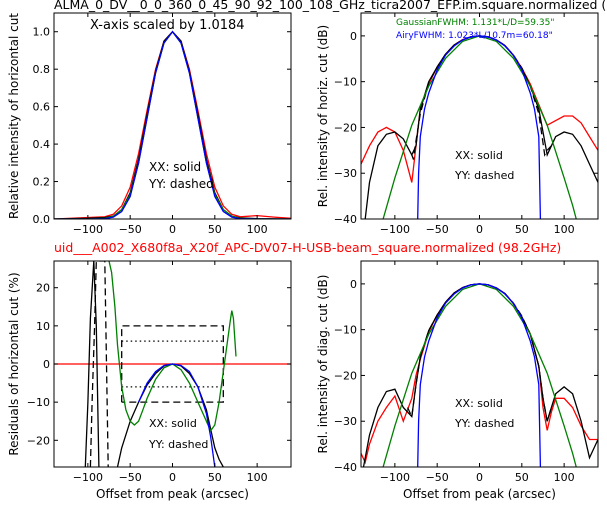  Describe the element at coordinates (475, 23) in the screenshot. I see `legend-entry: GaussianFWHM: 1.131*L/D=59.35"` at that location.